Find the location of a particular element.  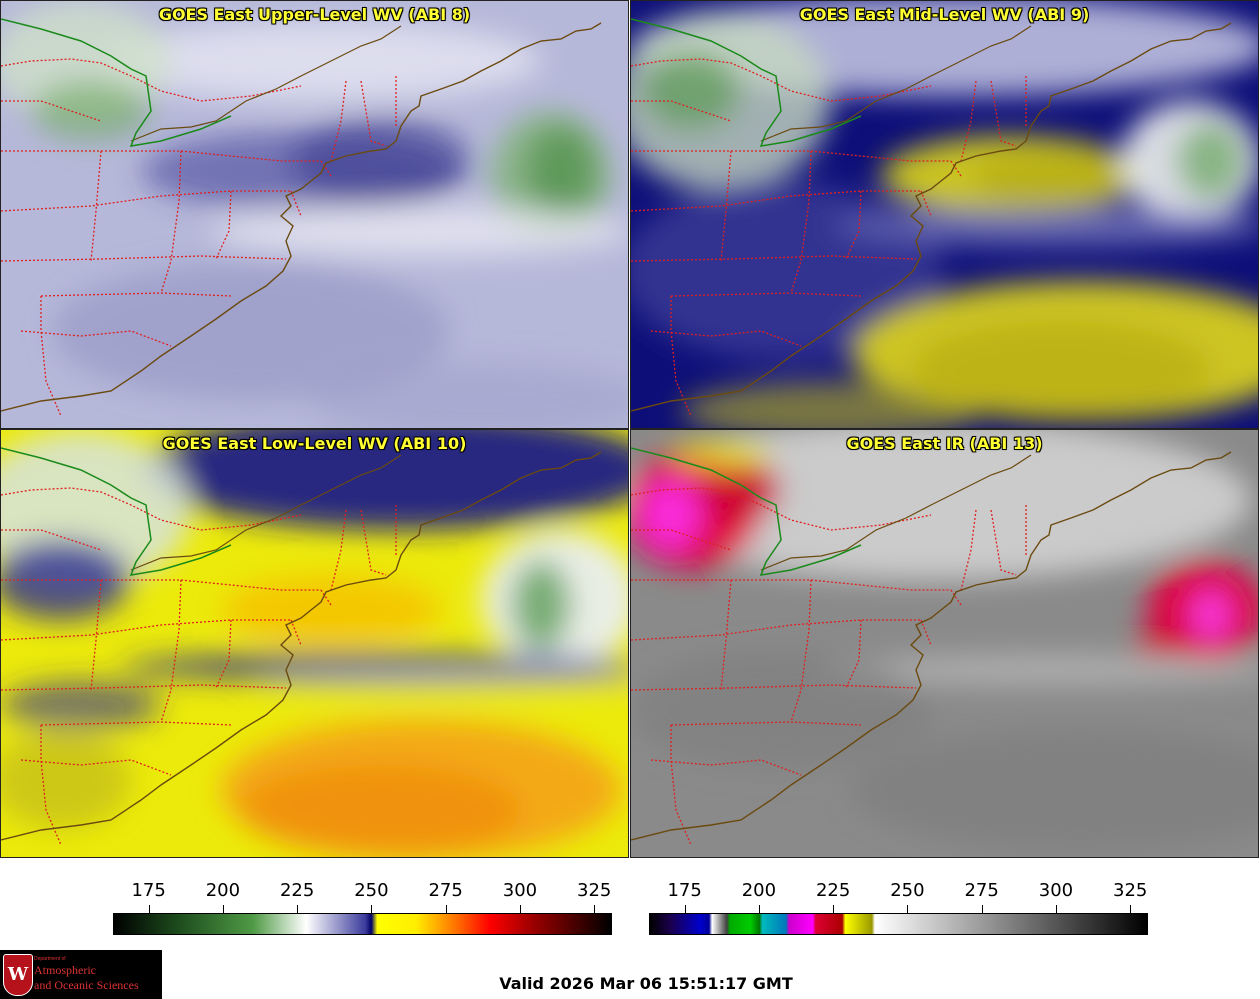

ir-colorbar-gradient is located at coordinates (898, 924).